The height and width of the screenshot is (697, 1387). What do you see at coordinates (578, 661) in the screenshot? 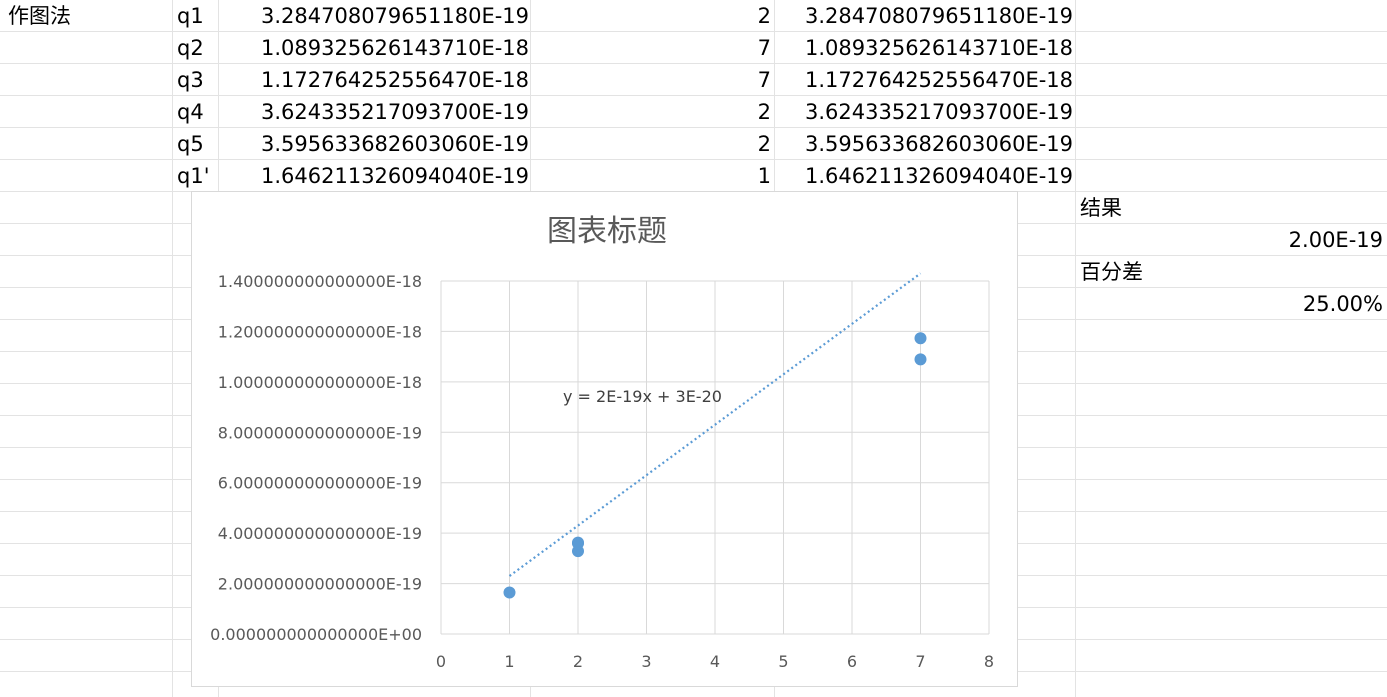
I see `x-tick-label: 2` at bounding box center [578, 661].